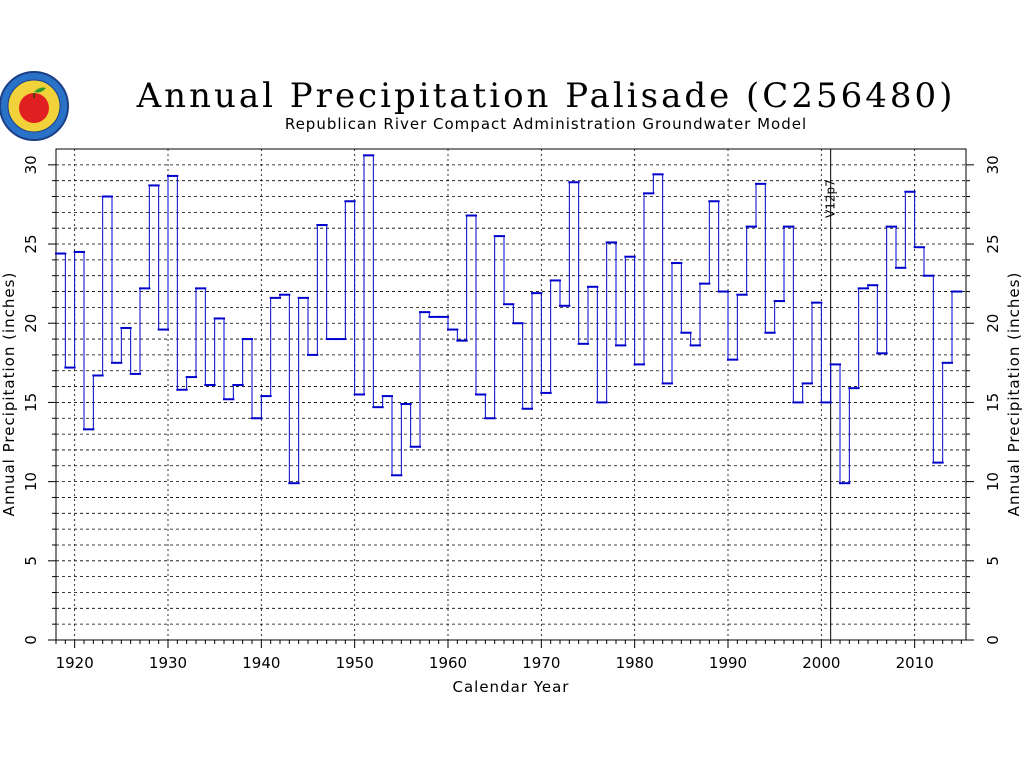 The height and width of the screenshot is (768, 1024). Describe the element at coordinates (31, 481) in the screenshot. I see `y-tick-label-left: 10` at that location.